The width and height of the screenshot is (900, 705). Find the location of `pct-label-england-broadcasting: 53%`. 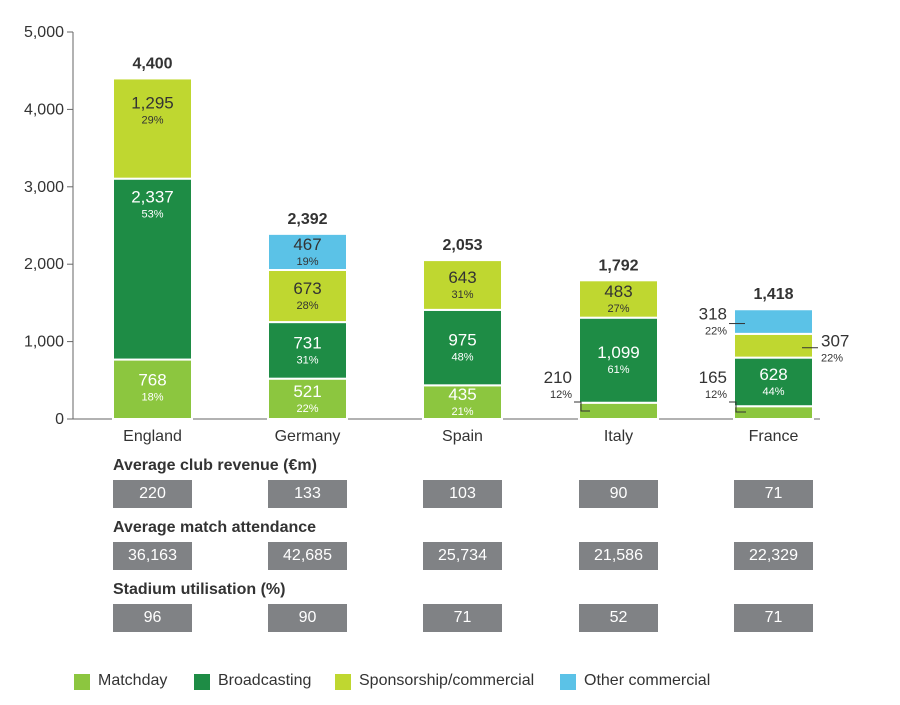

pct-label-england-broadcasting: 53% is located at coordinates (152, 215).